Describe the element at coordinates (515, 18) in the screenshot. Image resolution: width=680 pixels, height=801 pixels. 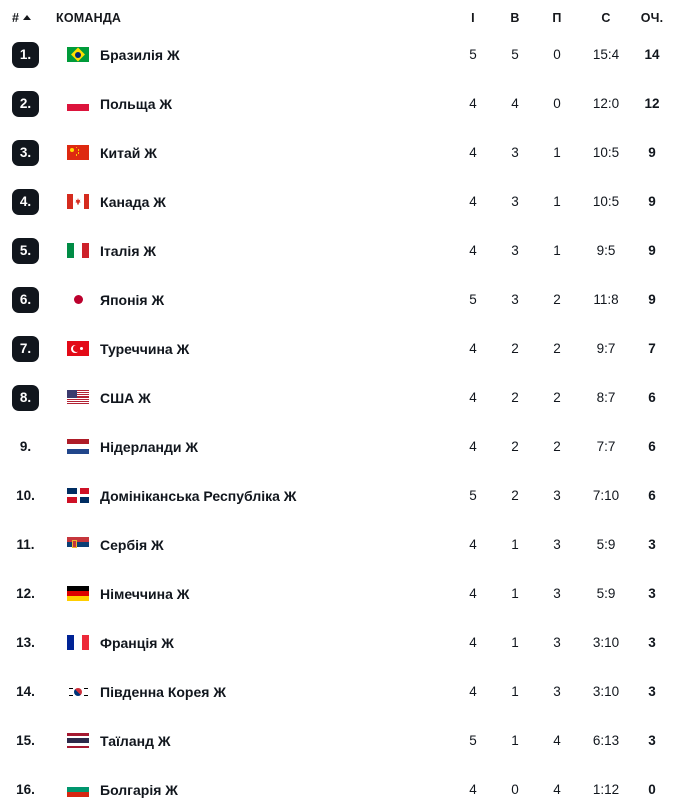
I see `column-header-won: В` at that location.